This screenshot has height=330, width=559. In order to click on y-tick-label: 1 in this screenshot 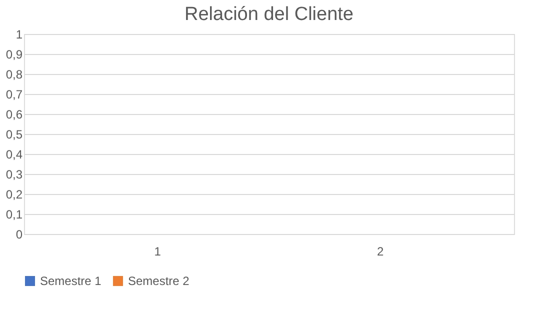, I will do `click(19, 35)`.